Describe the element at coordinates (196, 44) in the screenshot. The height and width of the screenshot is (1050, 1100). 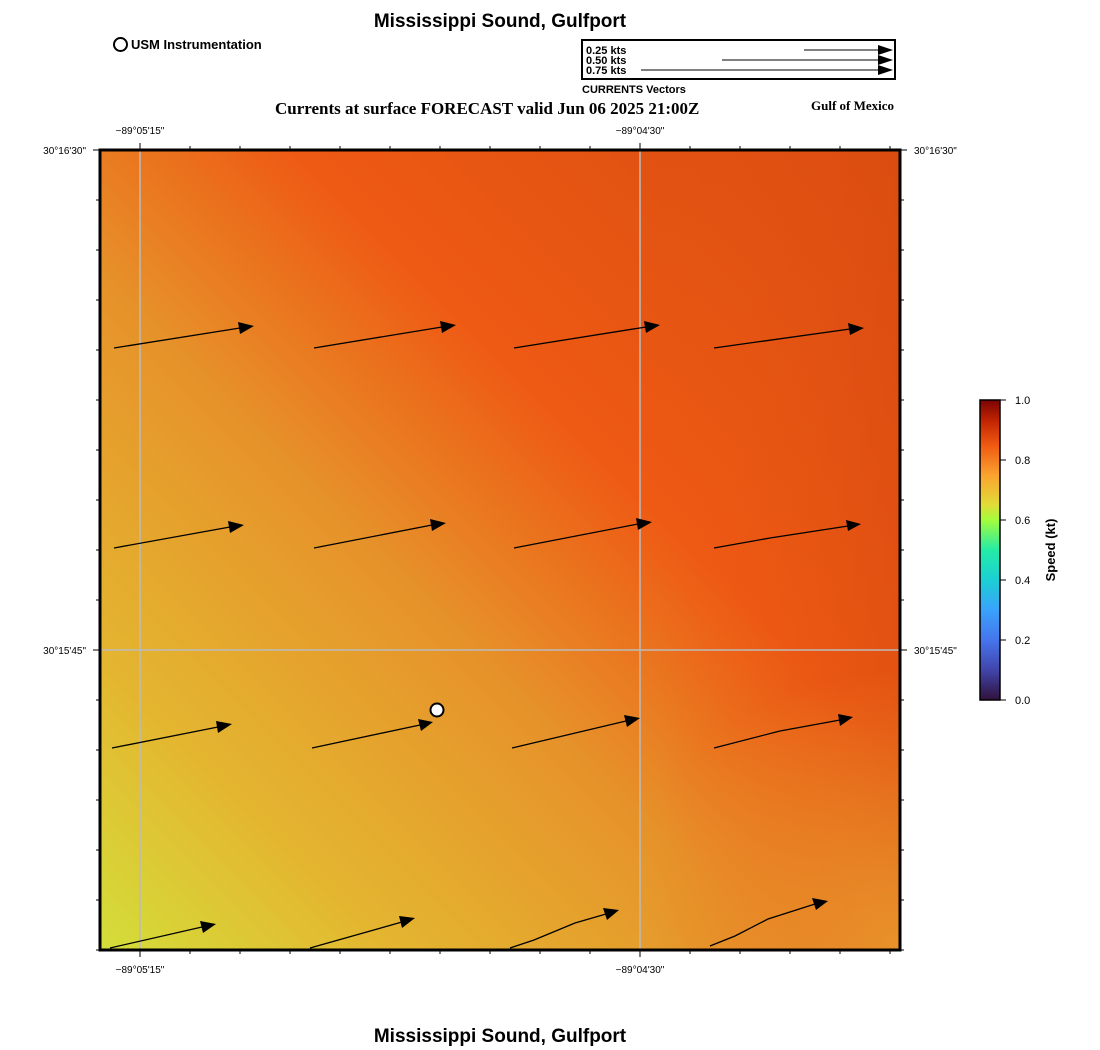
I see `station-legend-label: USM Instrumentation` at that location.